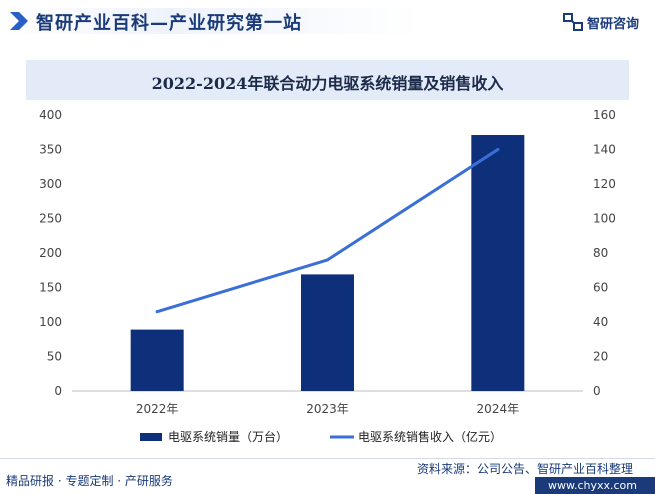 The width and height of the screenshot is (655, 494). What do you see at coordinates (600, 322) in the screenshot?
I see `y-right-tick-label: 40` at bounding box center [600, 322].